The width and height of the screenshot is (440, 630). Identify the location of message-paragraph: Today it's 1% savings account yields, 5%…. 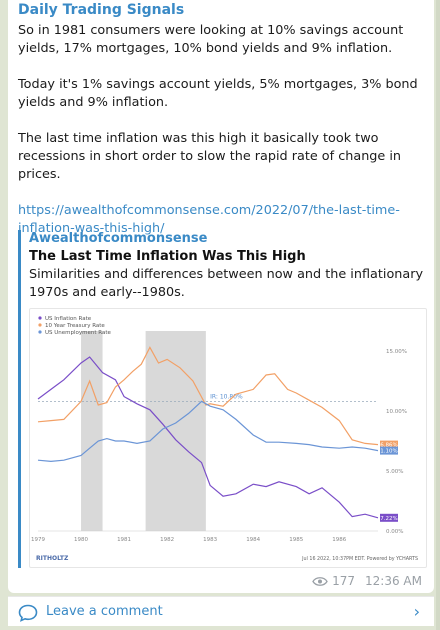
(218, 93).